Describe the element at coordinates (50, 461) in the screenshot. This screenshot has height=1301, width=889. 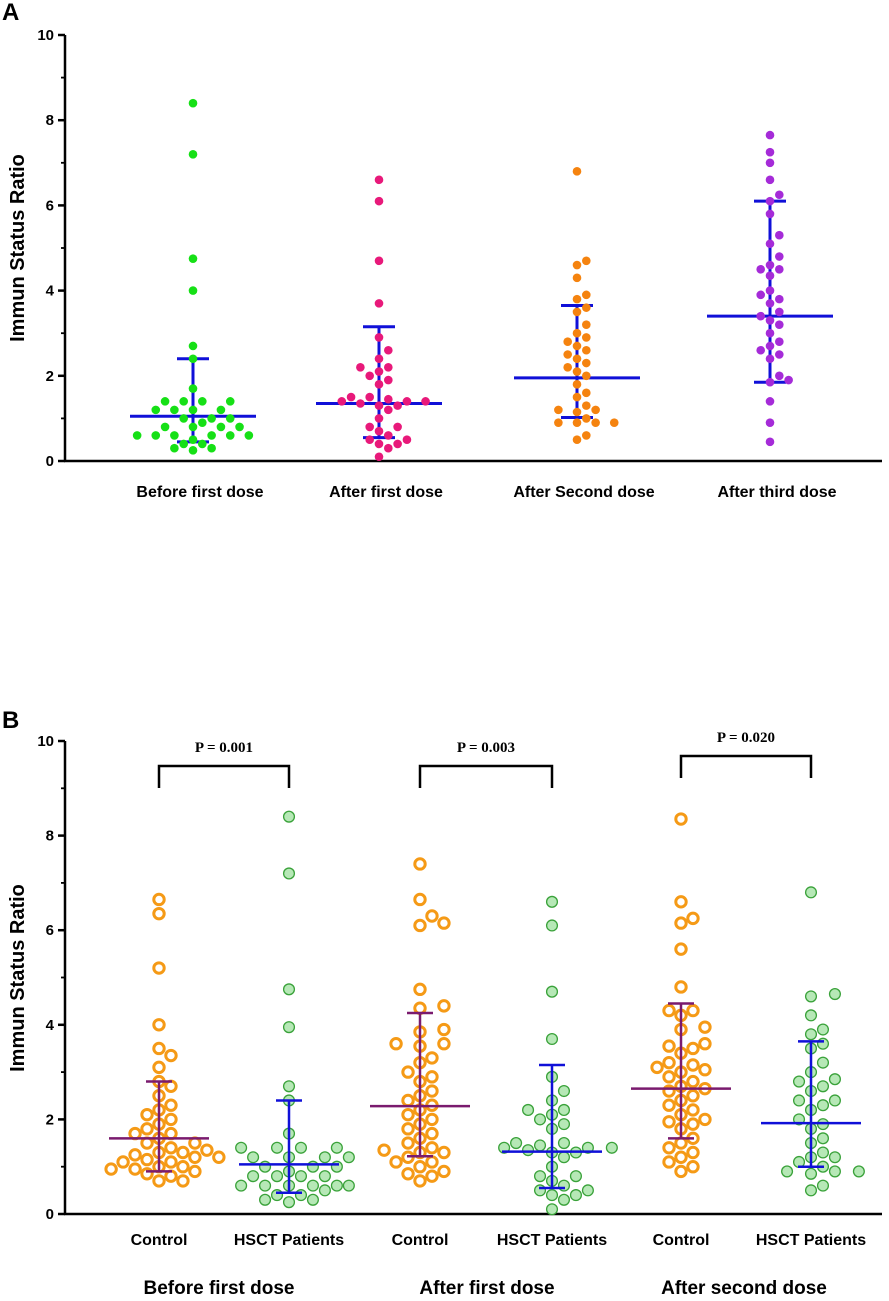
I see `panel-a-y-tick-label: 0` at that location.